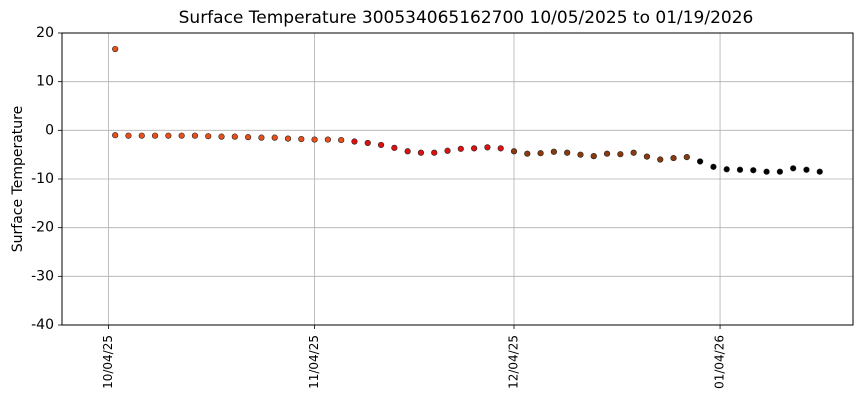 This screenshot has height=408, width=863. What do you see at coordinates (45, 33) in the screenshot?
I see `y-tick-label: 20` at bounding box center [45, 33].